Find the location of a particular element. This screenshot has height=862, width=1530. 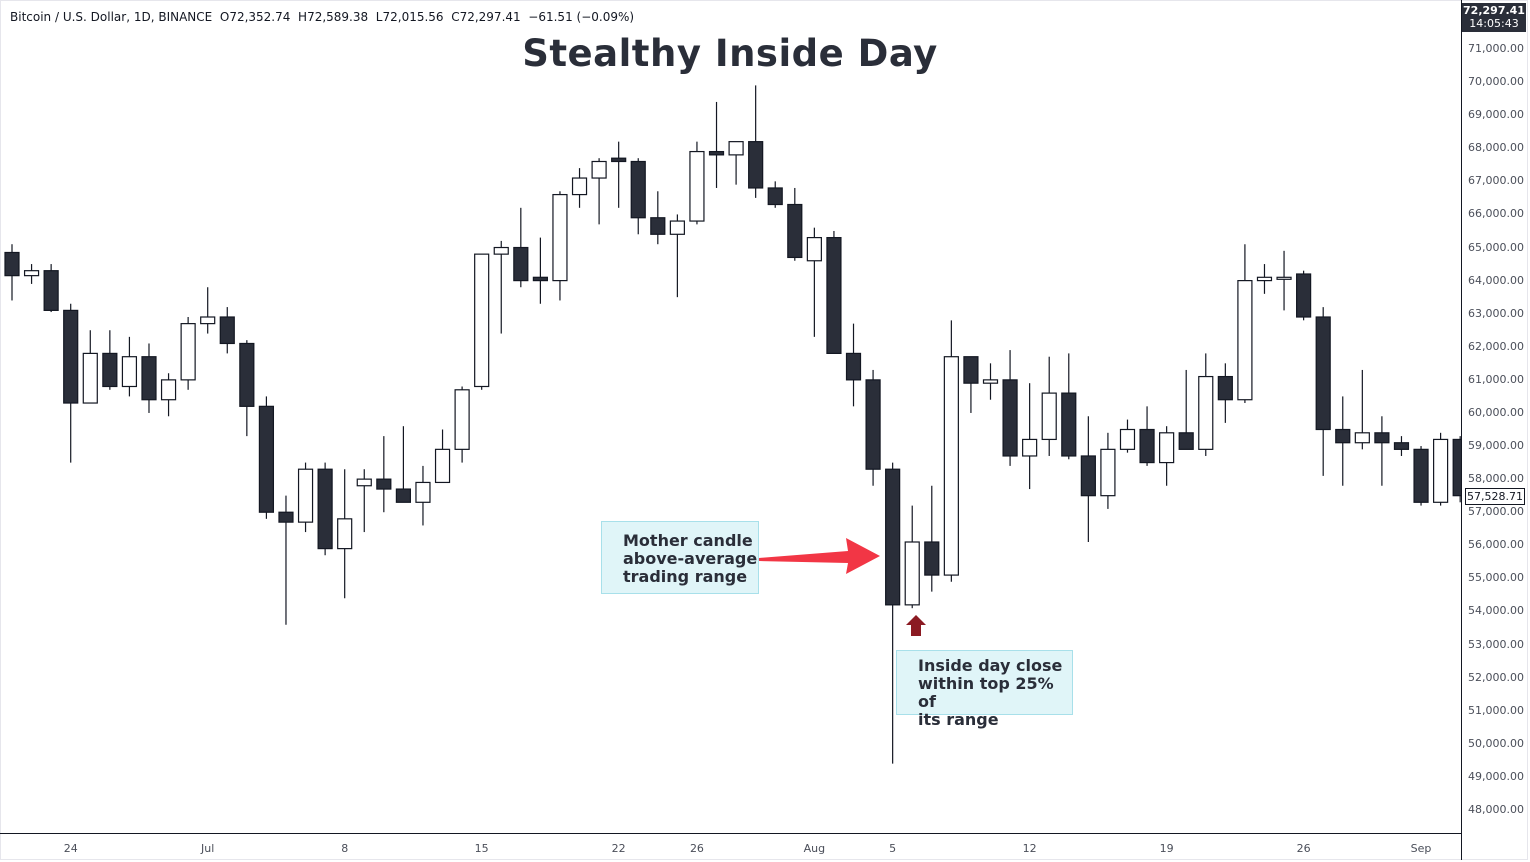

ohlc-open: O72,352.74 is located at coordinates (255, 17).